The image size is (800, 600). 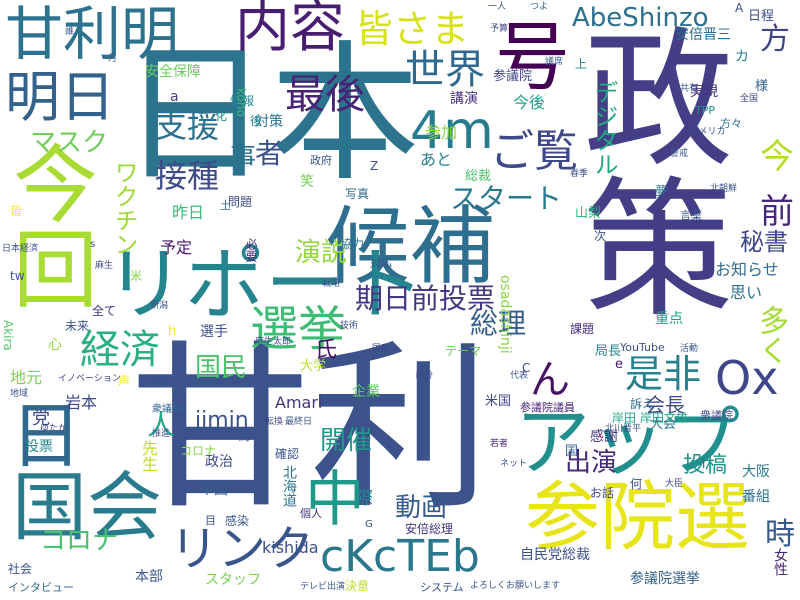 I want to click on word-kansha: 感謝, so click(x=604, y=437).